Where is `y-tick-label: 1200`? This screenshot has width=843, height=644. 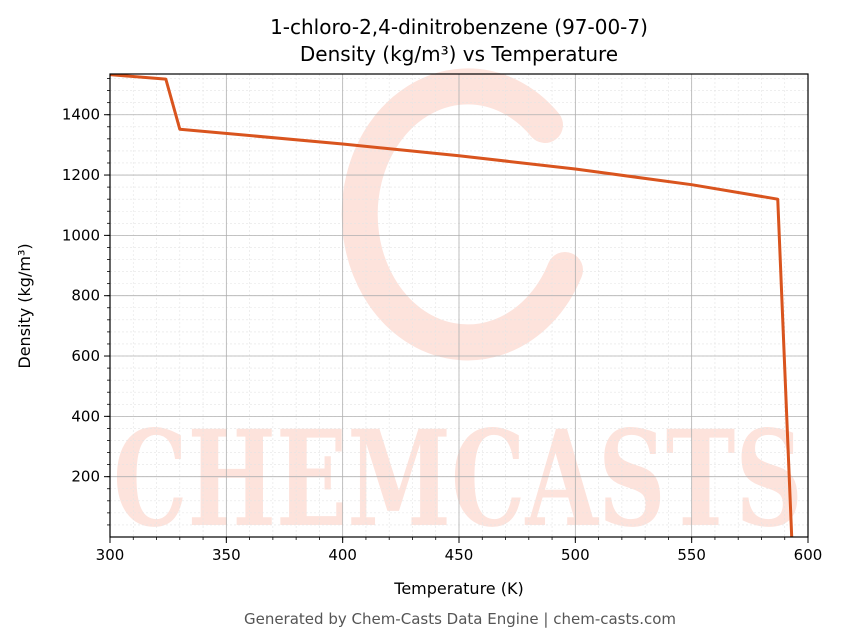 y-tick-label: 1200 is located at coordinates (81, 175).